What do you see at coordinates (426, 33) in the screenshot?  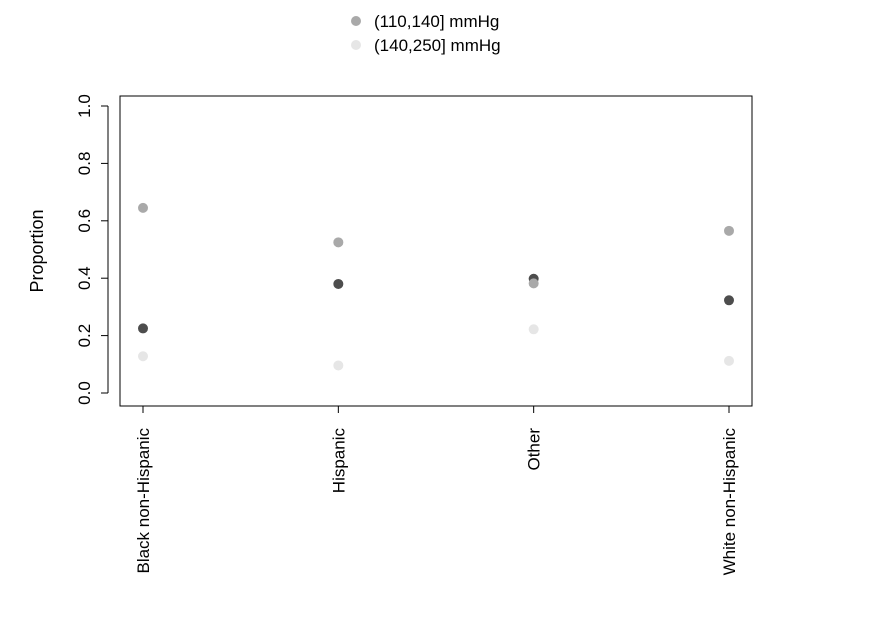 I see `legend: (110,140] mmHg (140,250] mmHg` at bounding box center [426, 33].